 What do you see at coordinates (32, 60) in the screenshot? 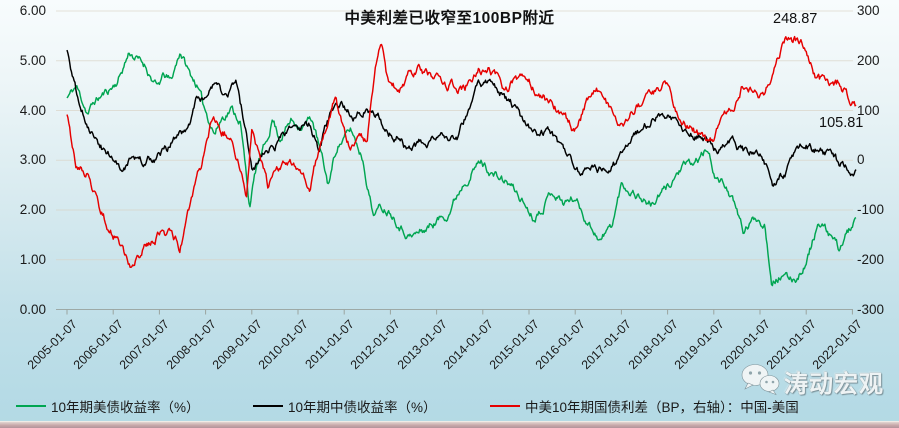
I see `left-axis-tick-label: 5.00` at bounding box center [32, 60].